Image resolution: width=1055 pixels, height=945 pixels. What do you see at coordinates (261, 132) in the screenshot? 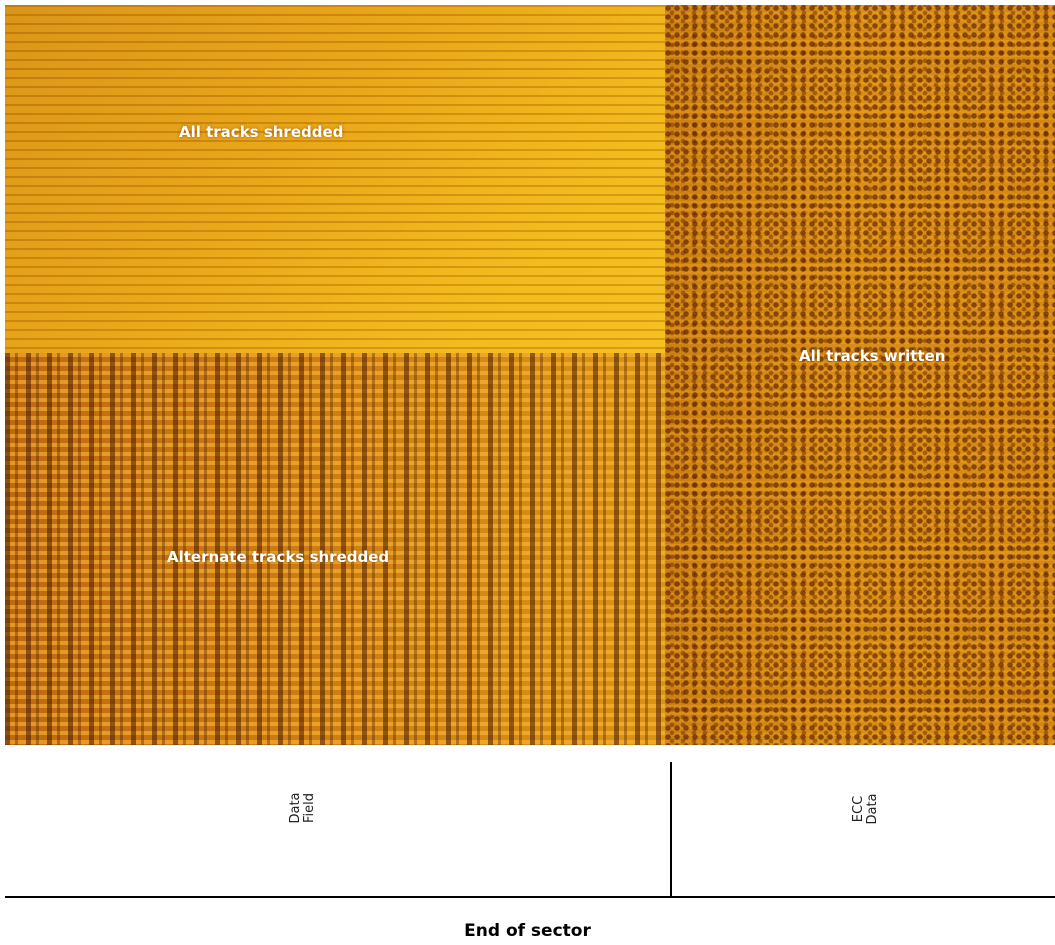
I see `all-tracks-shredded-label: All tracks shredded` at bounding box center [261, 132].